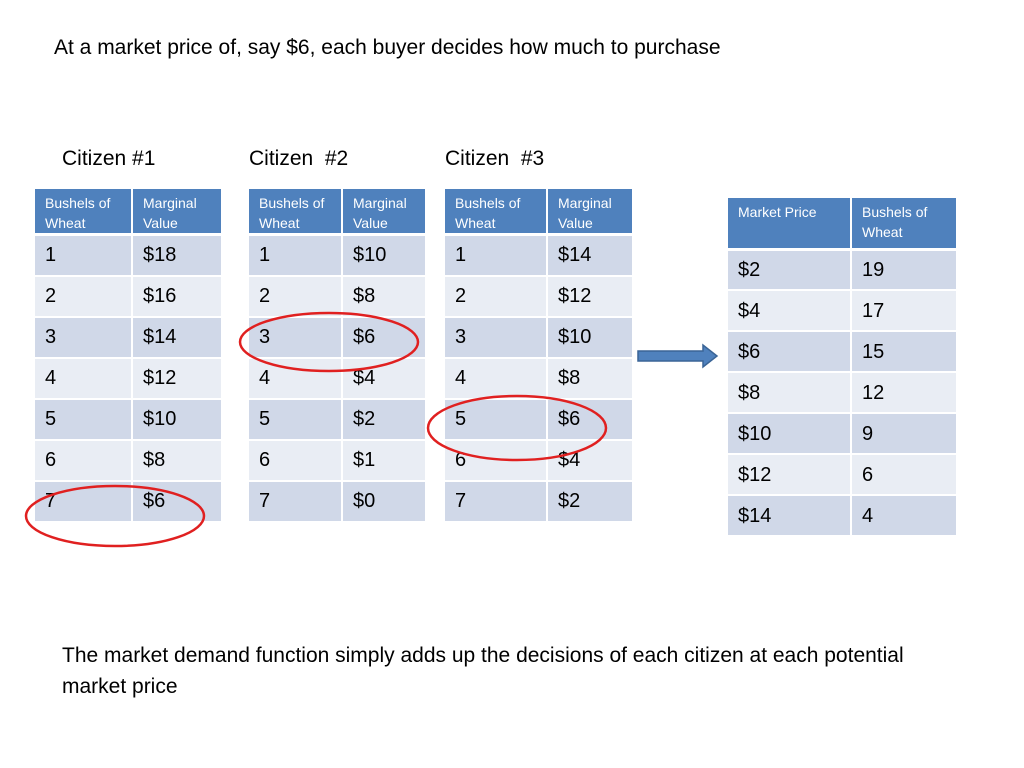  What do you see at coordinates (789, 474) in the screenshot?
I see `price-cell: $12` at bounding box center [789, 474].